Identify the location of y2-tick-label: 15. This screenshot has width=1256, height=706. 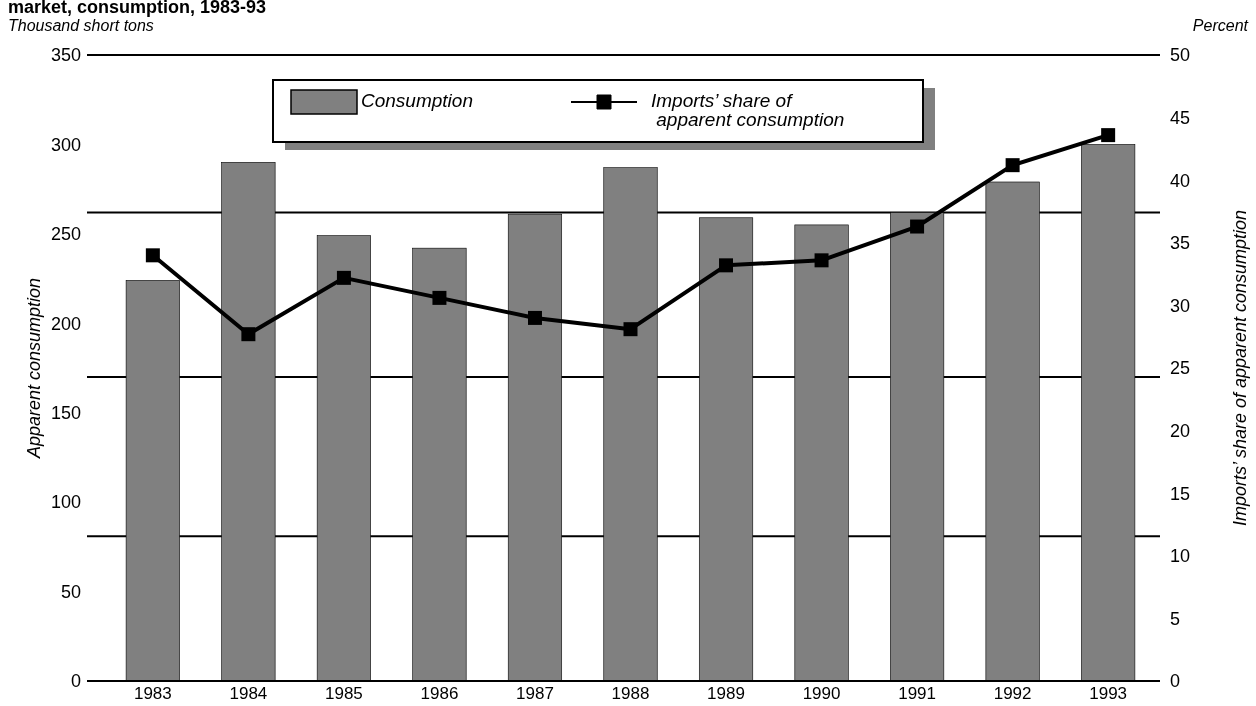
(1180, 493).